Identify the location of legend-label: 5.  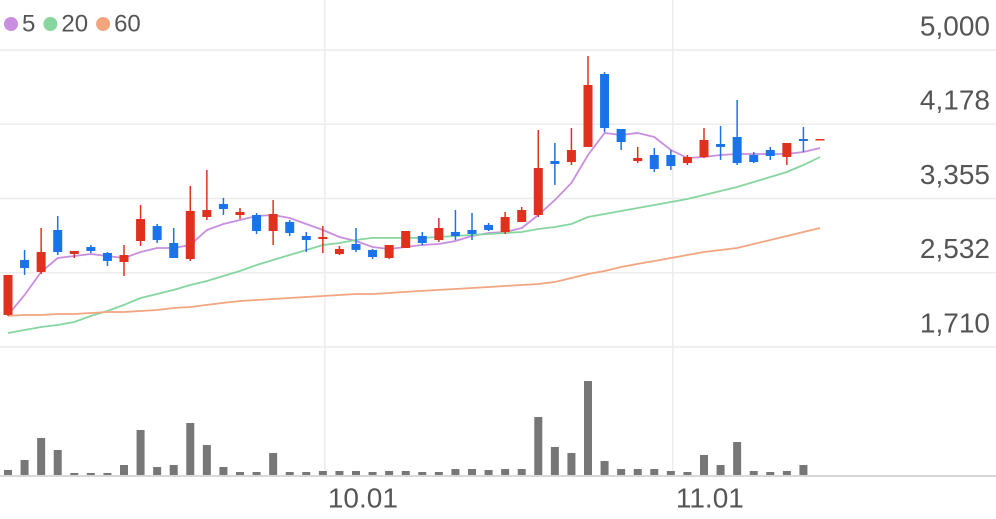
(28, 23).